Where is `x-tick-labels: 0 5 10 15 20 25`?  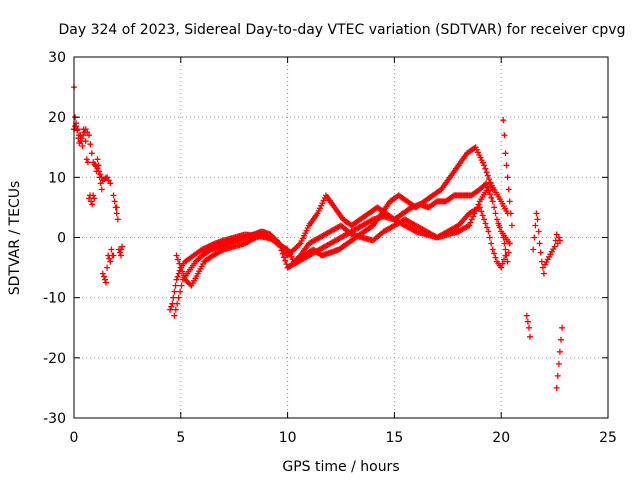
x-tick-labels: 0 5 10 15 20 25 is located at coordinates (343, 438).